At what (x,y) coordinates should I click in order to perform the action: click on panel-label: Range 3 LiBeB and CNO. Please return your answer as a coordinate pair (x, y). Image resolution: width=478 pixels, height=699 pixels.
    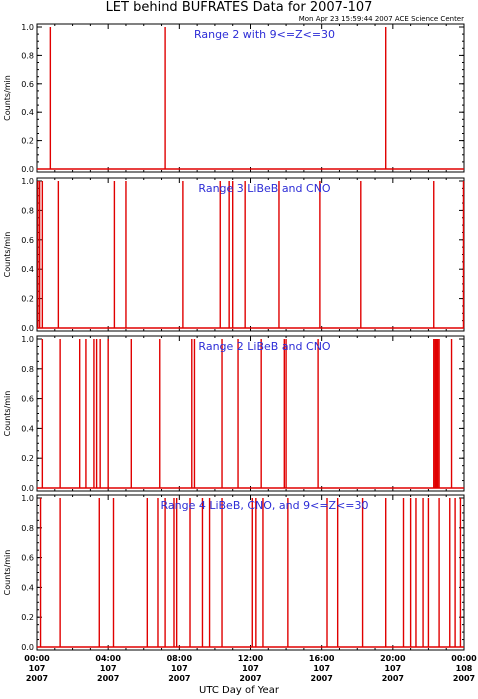
    Looking at the image, I should click on (264, 188).